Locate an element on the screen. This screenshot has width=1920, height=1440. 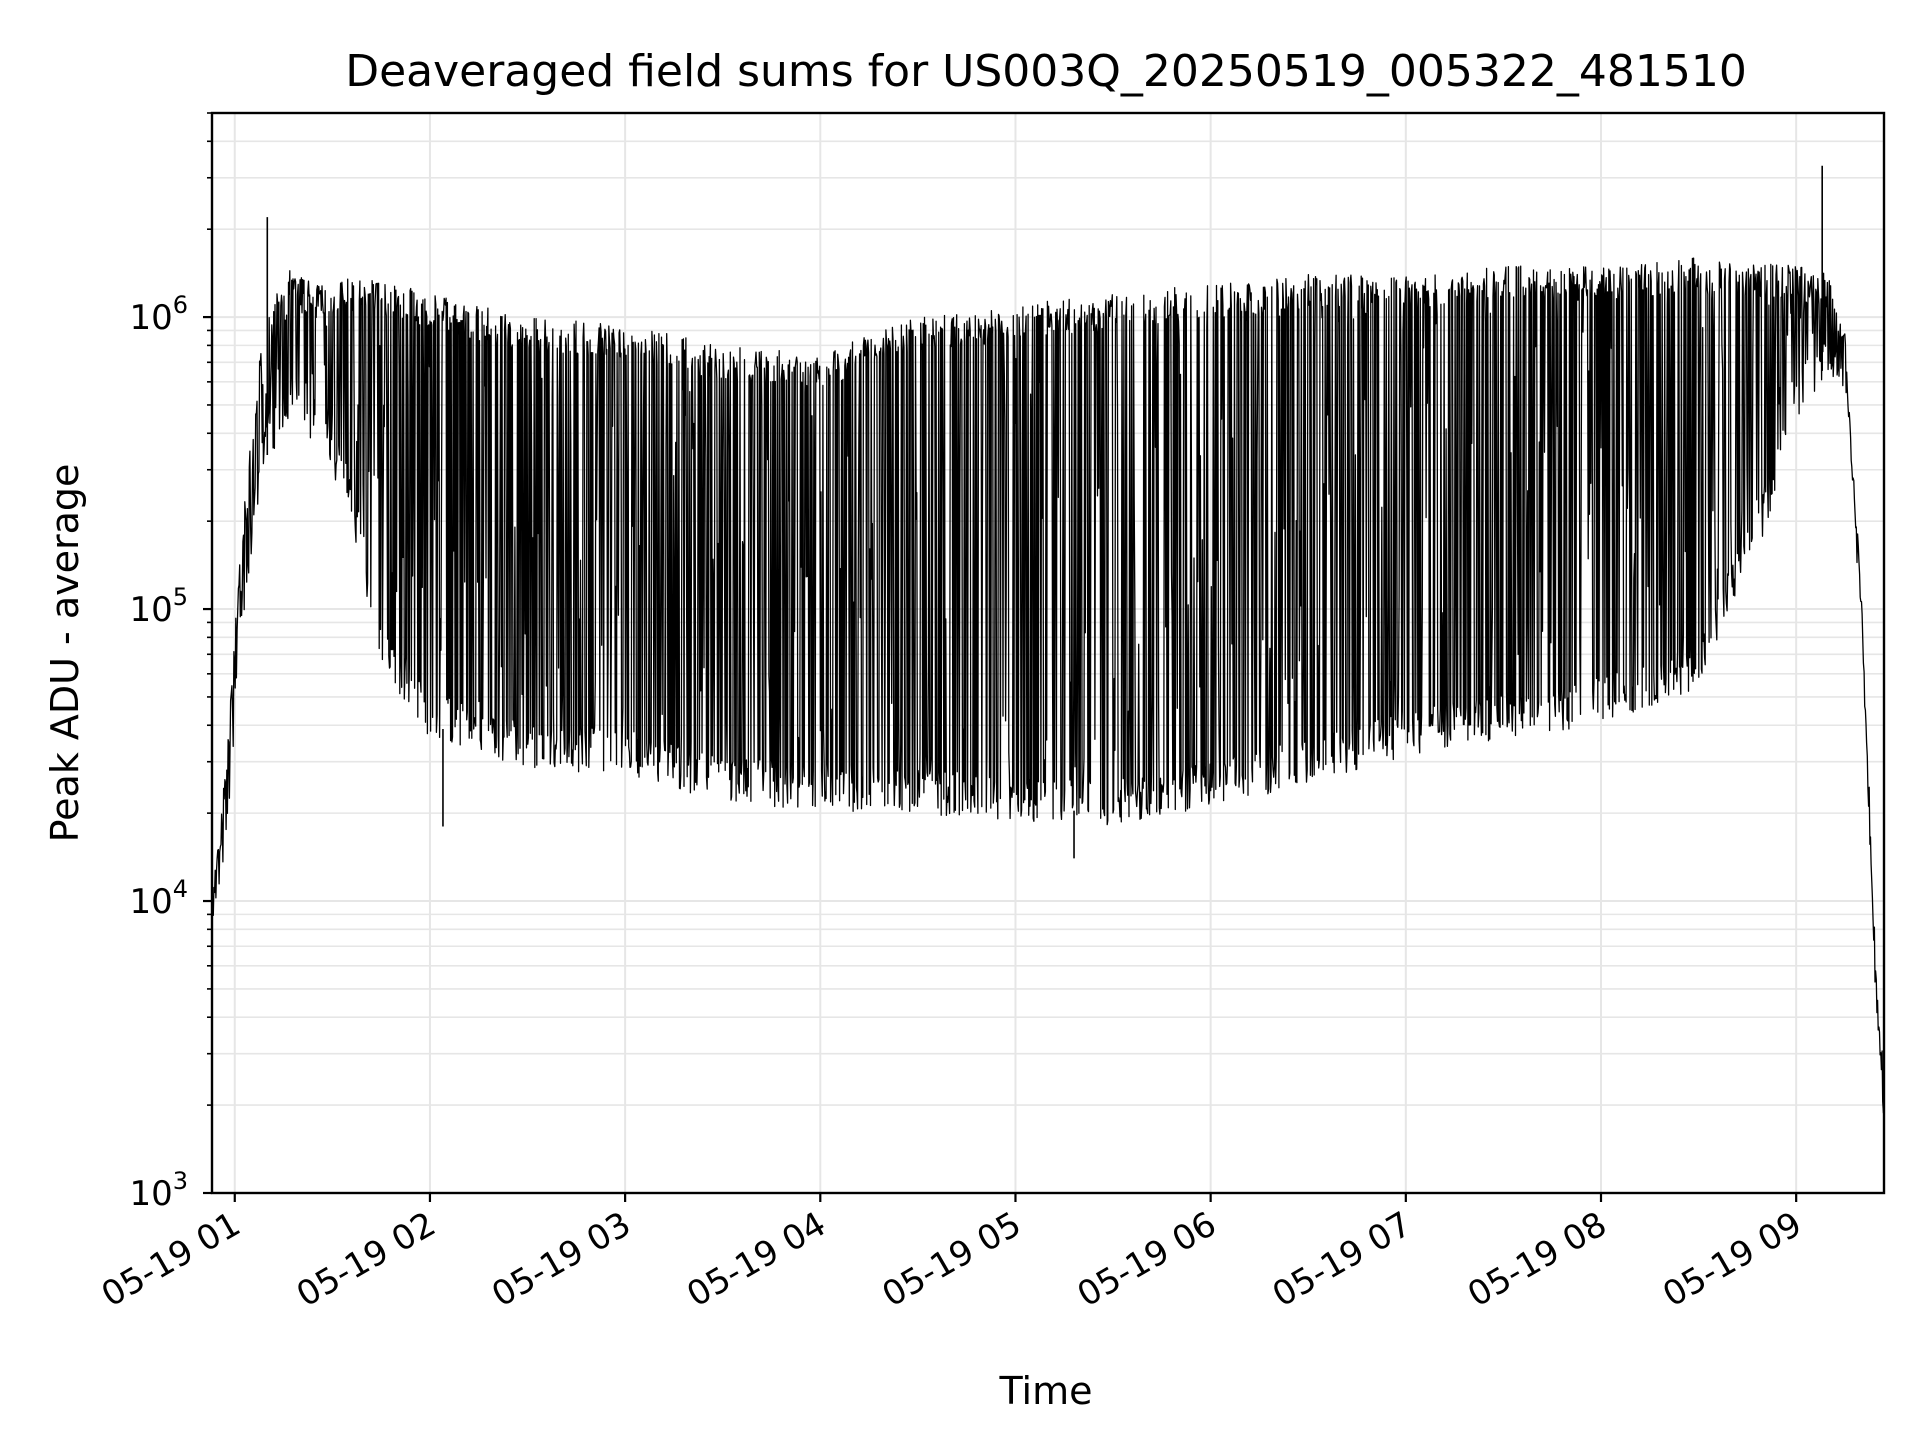
x-tick-label: 05-19 04 is located at coordinates (756, 1259).